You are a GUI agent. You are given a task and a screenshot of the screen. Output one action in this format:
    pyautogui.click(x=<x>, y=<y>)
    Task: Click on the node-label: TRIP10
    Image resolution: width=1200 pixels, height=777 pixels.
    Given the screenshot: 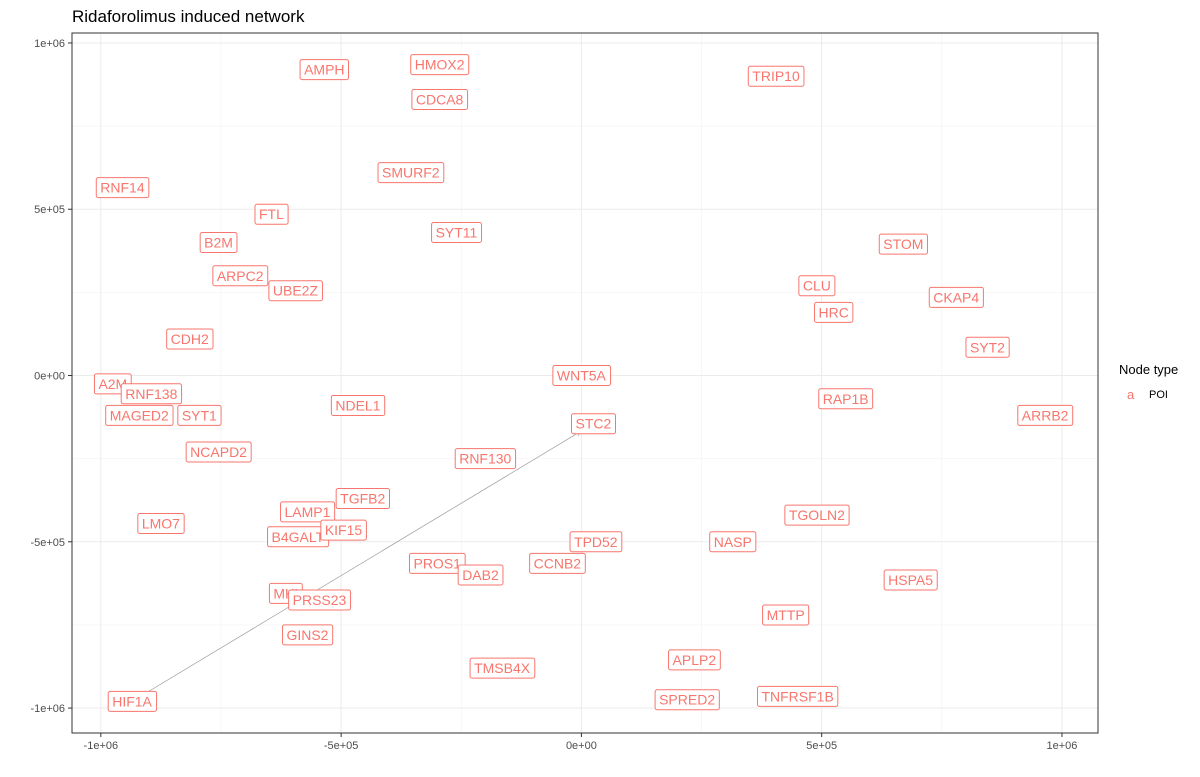 What is the action you would take?
    pyautogui.click(x=776, y=76)
    